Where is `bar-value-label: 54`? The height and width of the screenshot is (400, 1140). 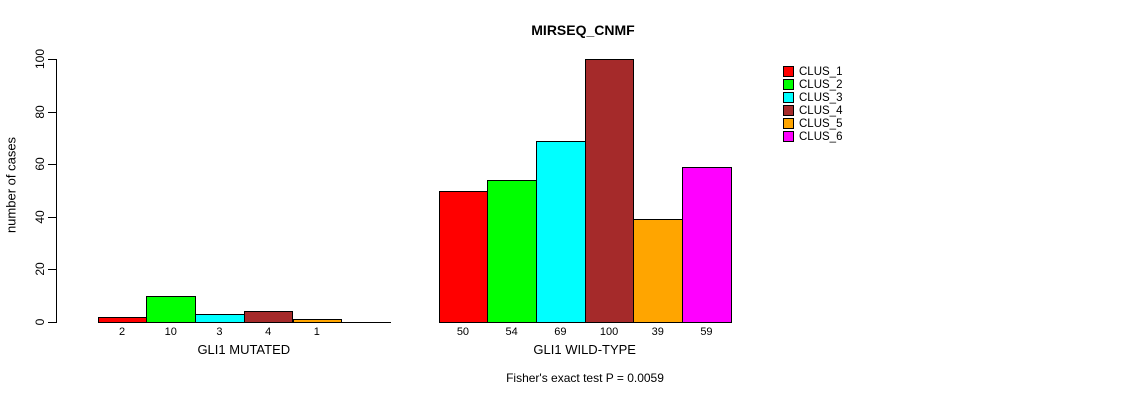 bar-value-label: 54 is located at coordinates (511, 332).